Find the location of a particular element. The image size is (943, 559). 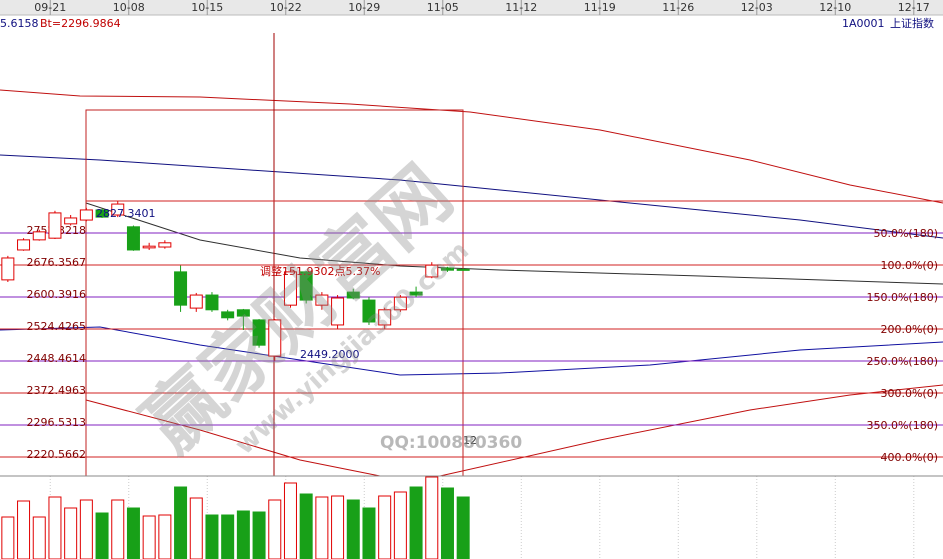

x-tick-label: 12-10 is located at coordinates (835, 7).